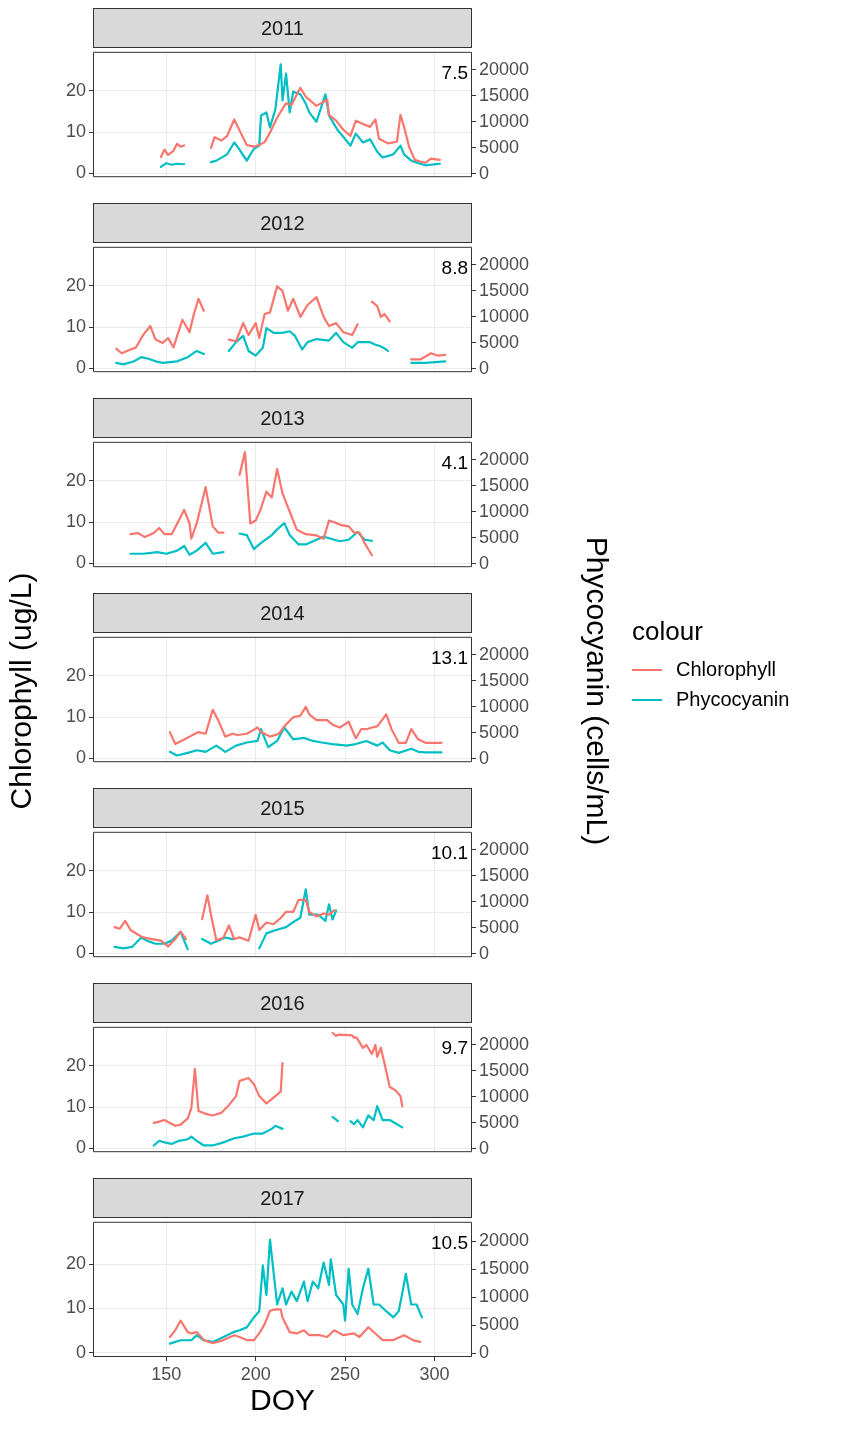 The height and width of the screenshot is (1431, 849). Describe the element at coordinates (282, 1198) in the screenshot. I see `chart-title: 2017` at that location.